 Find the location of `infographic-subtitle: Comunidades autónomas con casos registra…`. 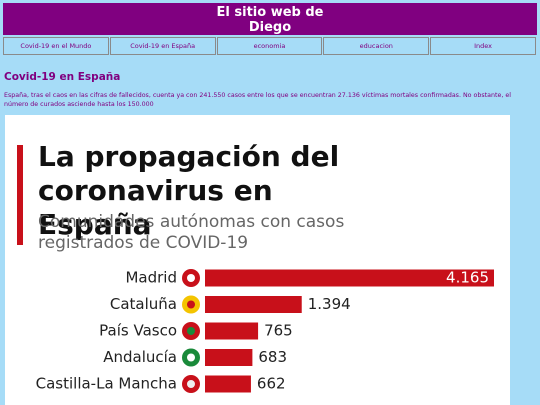

infographic-subtitle: Comunidades autónomas con casos registra… is located at coordinates (191, 232).